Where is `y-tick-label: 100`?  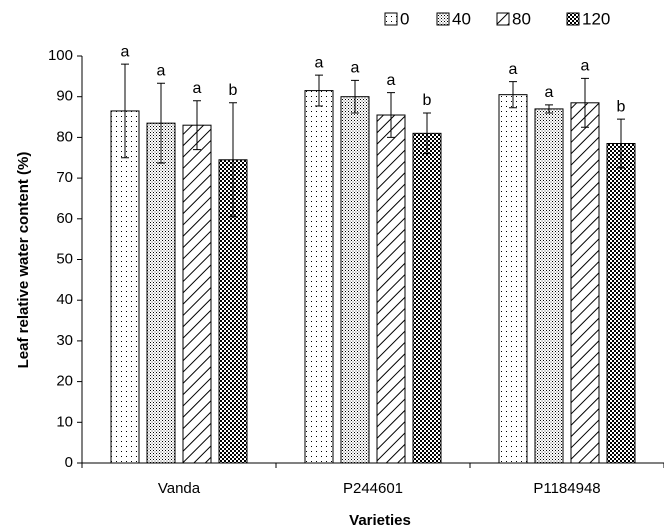
y-tick-label: 100 is located at coordinates (60, 55).